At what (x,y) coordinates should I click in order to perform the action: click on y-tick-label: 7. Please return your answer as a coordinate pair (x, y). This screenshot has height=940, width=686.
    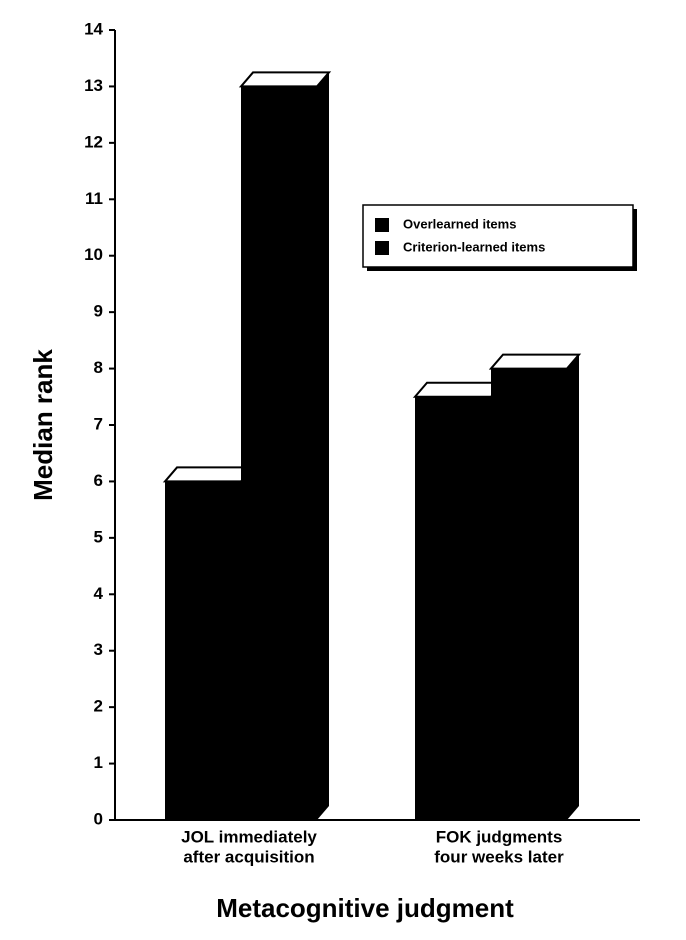
    Looking at the image, I should click on (98, 423).